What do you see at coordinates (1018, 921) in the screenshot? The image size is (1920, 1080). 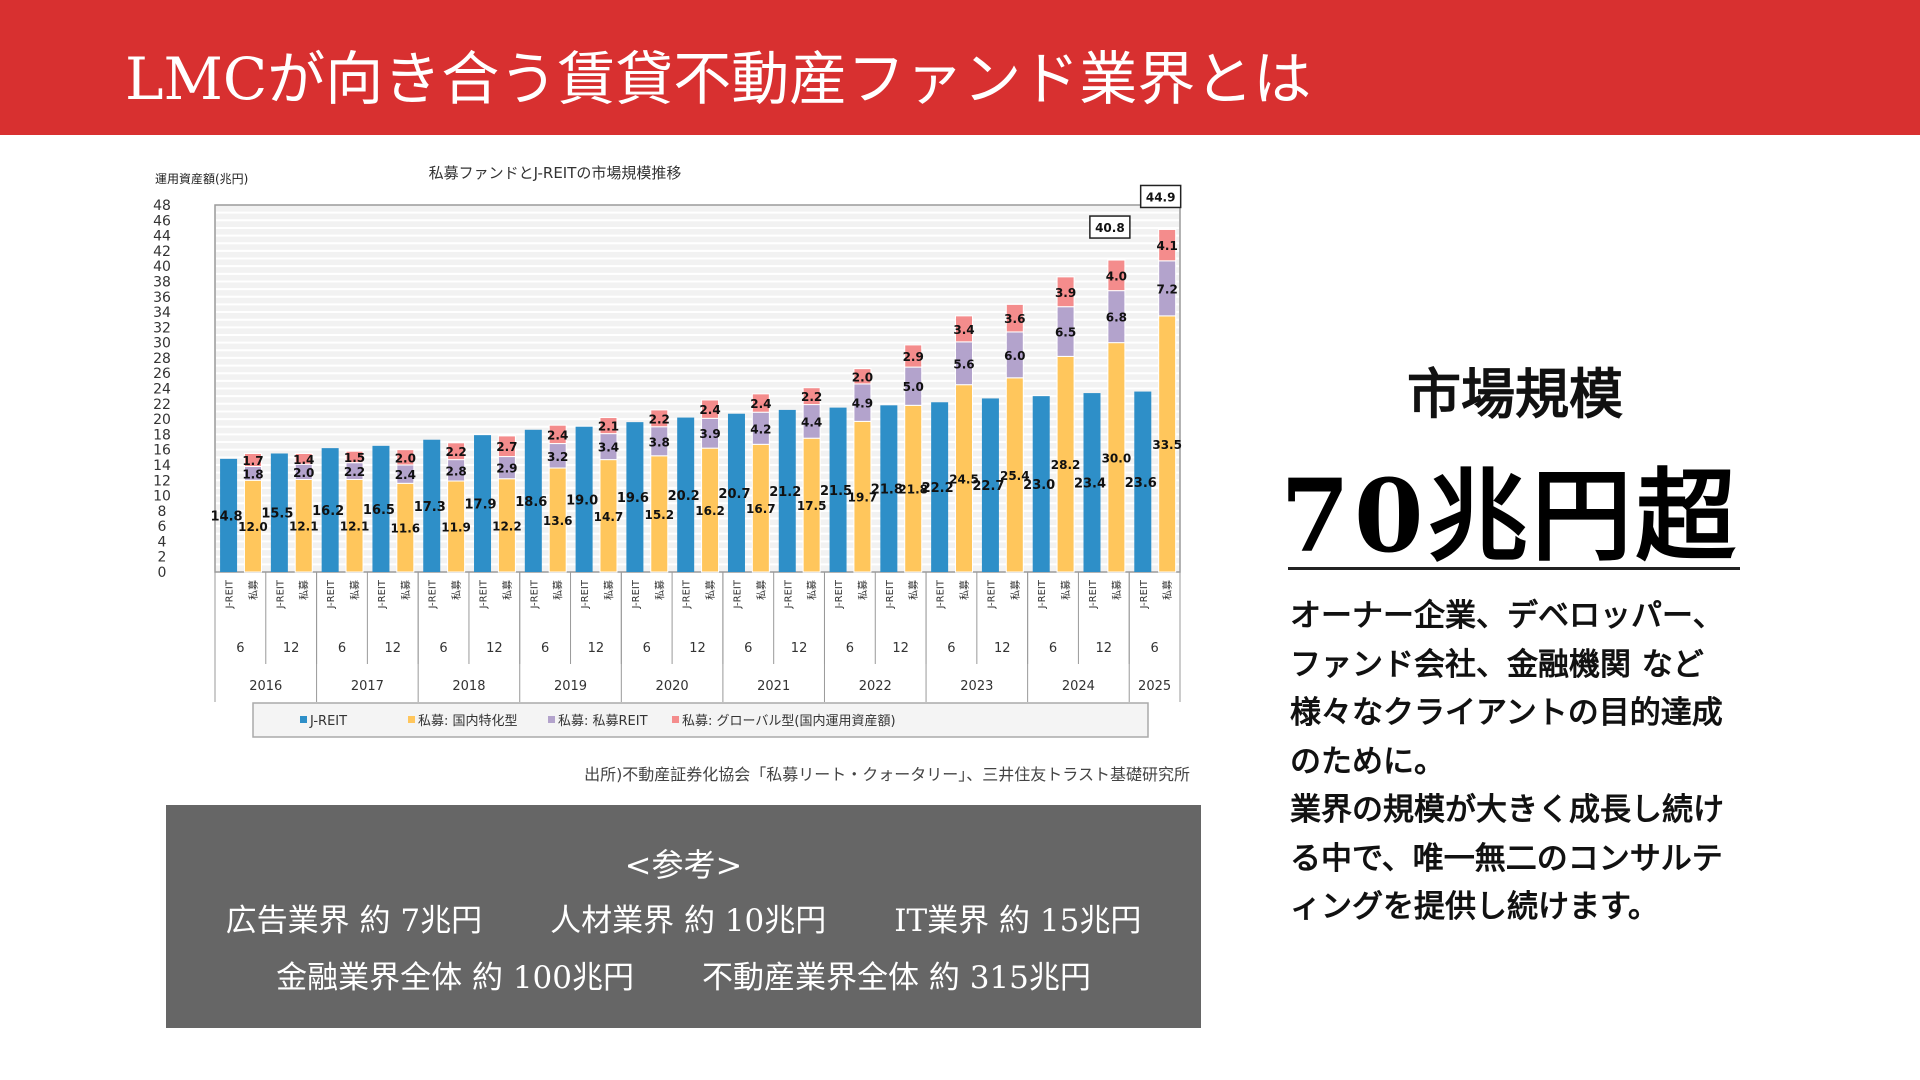 I see `reference-item-it: IT業界 約 15兆円` at bounding box center [1018, 921].